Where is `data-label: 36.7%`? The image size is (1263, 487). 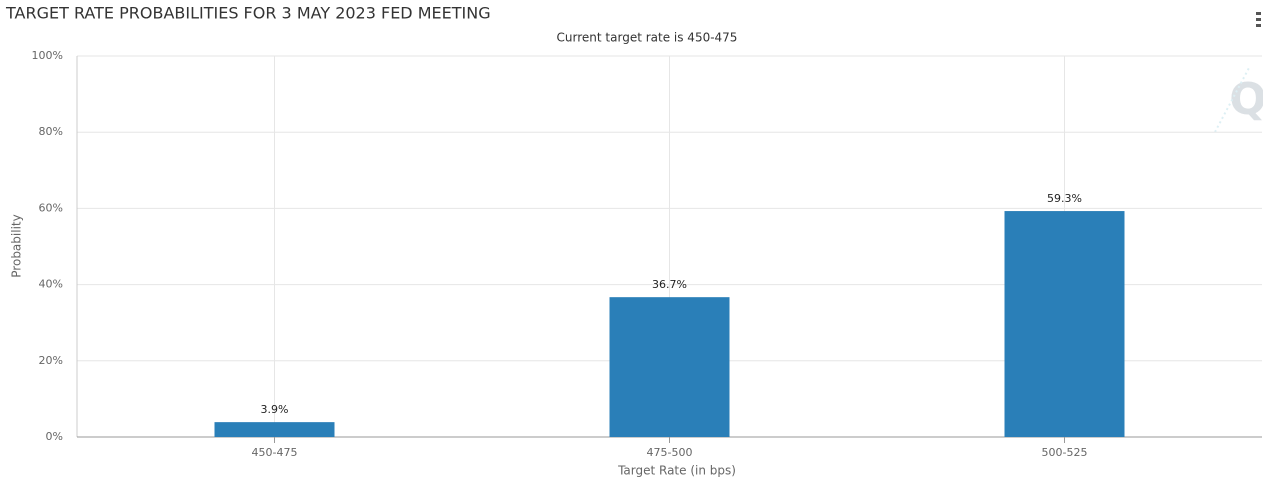
data-label: 36.7% is located at coordinates (669, 284).